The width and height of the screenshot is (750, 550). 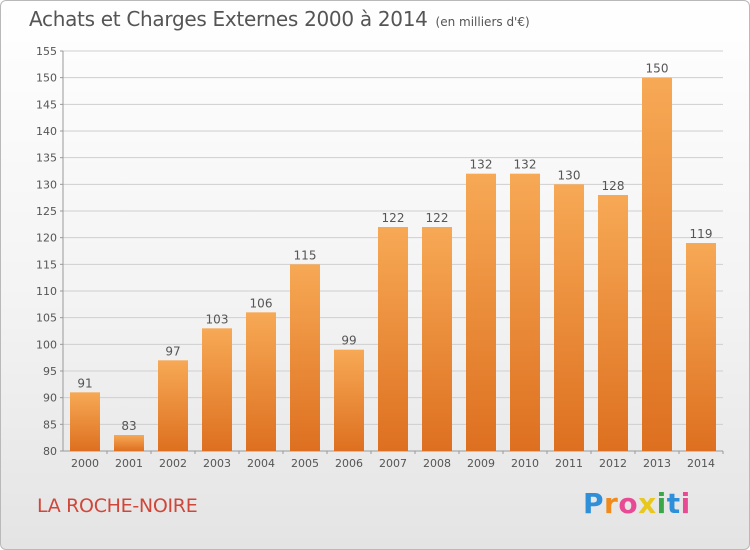 What do you see at coordinates (261, 463) in the screenshot?
I see `x-tick-label: 2004` at bounding box center [261, 463].